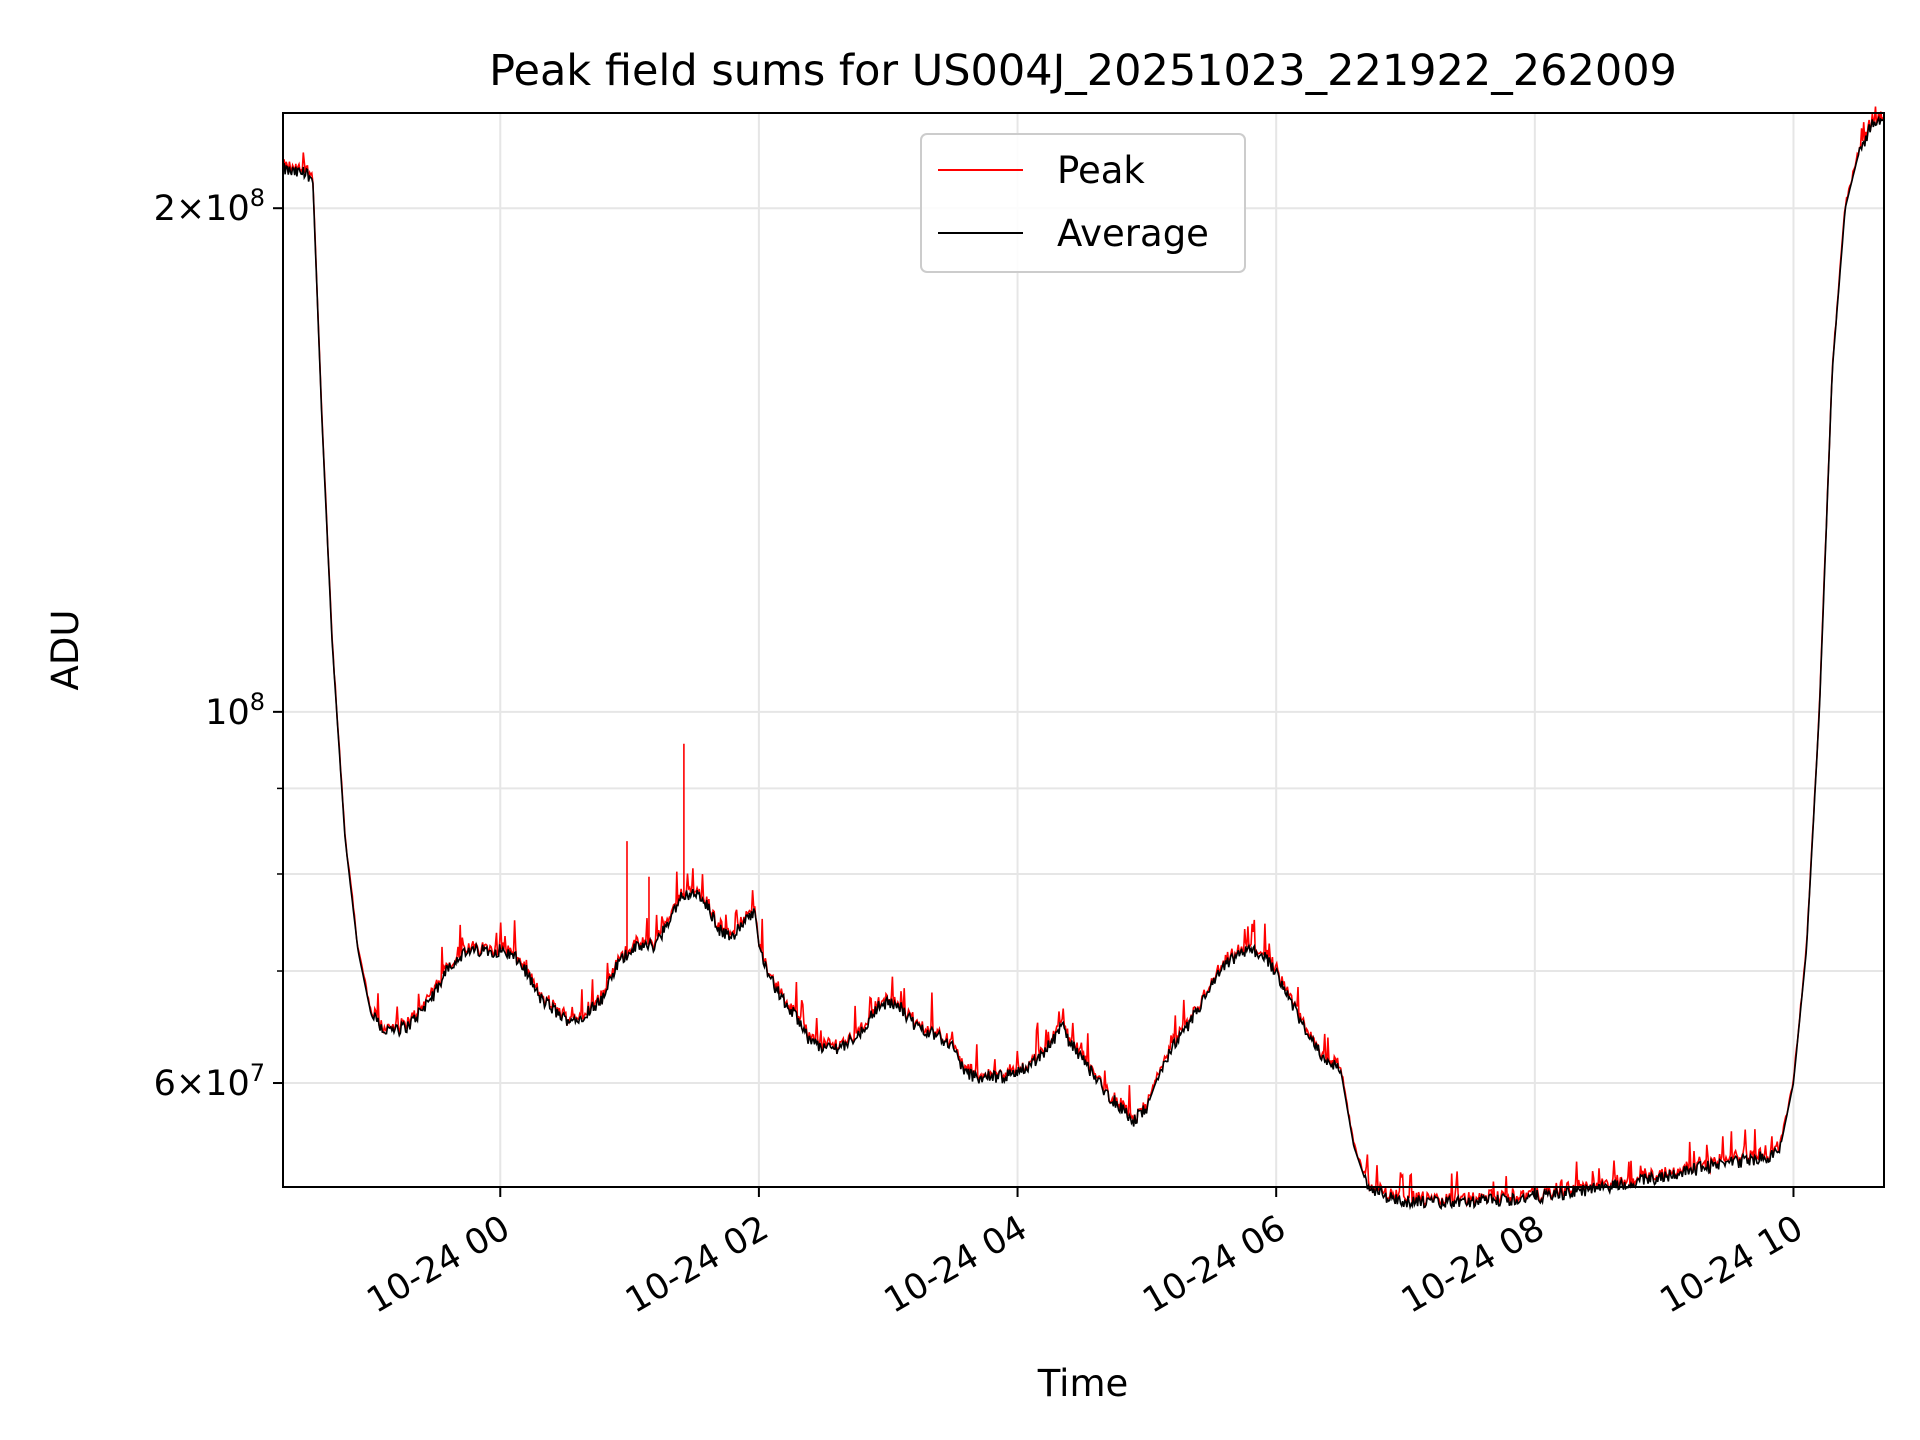 This screenshot has height=1440, width=1920. What do you see at coordinates (1101, 170) in the screenshot?
I see `legend-peak-label: Peak` at bounding box center [1101, 170].